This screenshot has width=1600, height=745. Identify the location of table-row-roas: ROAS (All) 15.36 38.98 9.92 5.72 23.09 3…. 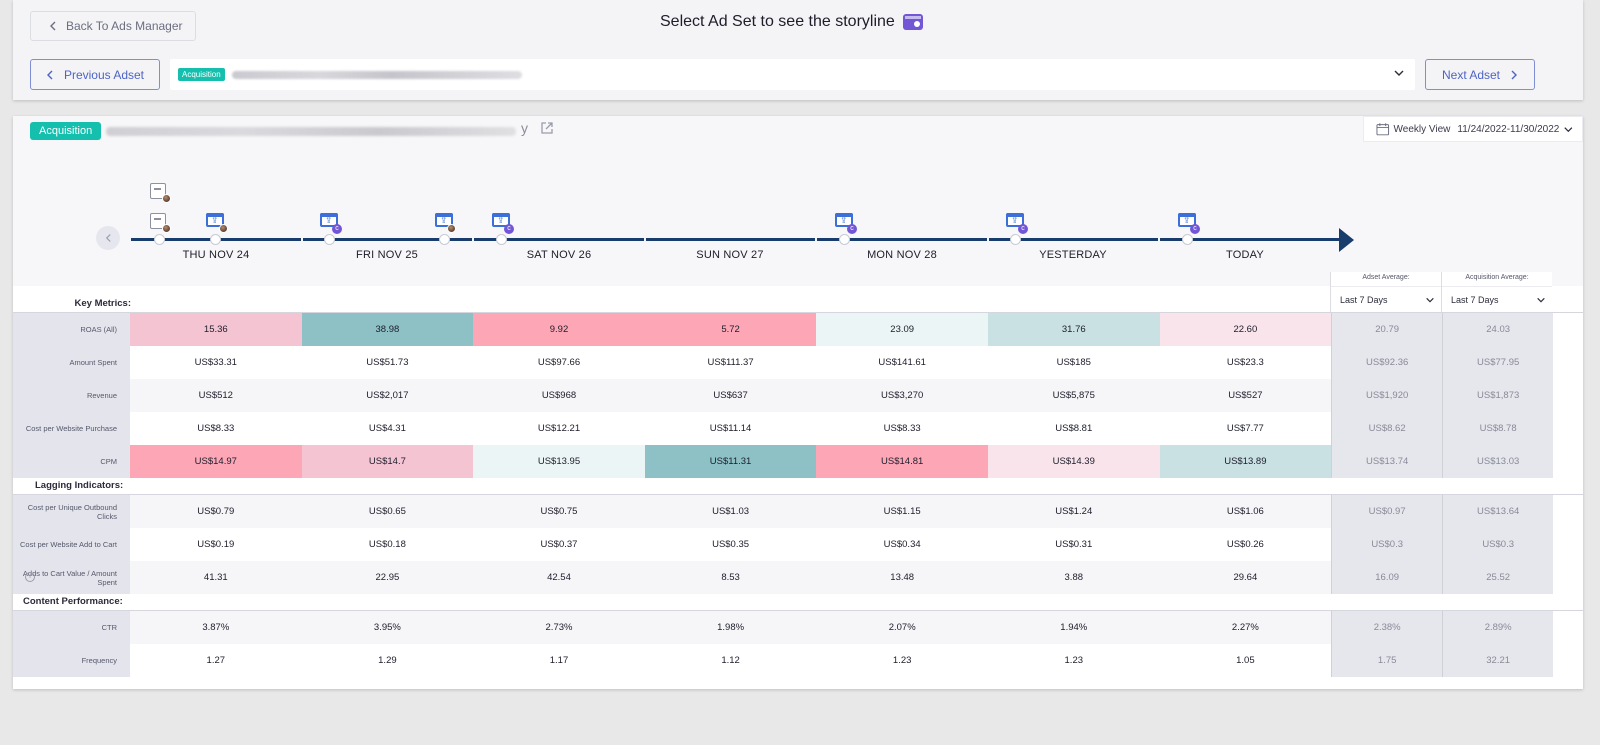
(798, 329).